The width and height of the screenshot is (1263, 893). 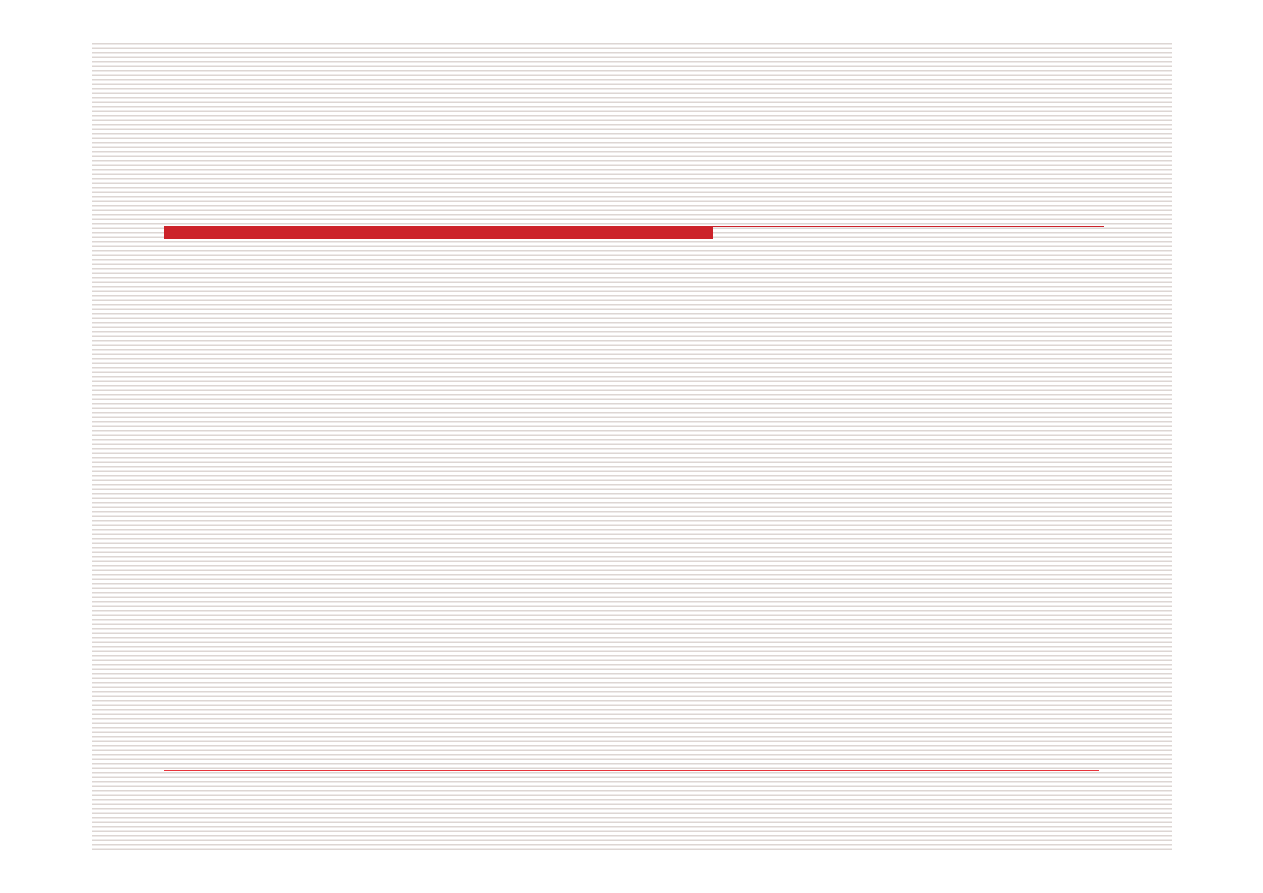 What do you see at coordinates (438, 232) in the screenshot?
I see `title-accent-bar` at bounding box center [438, 232].